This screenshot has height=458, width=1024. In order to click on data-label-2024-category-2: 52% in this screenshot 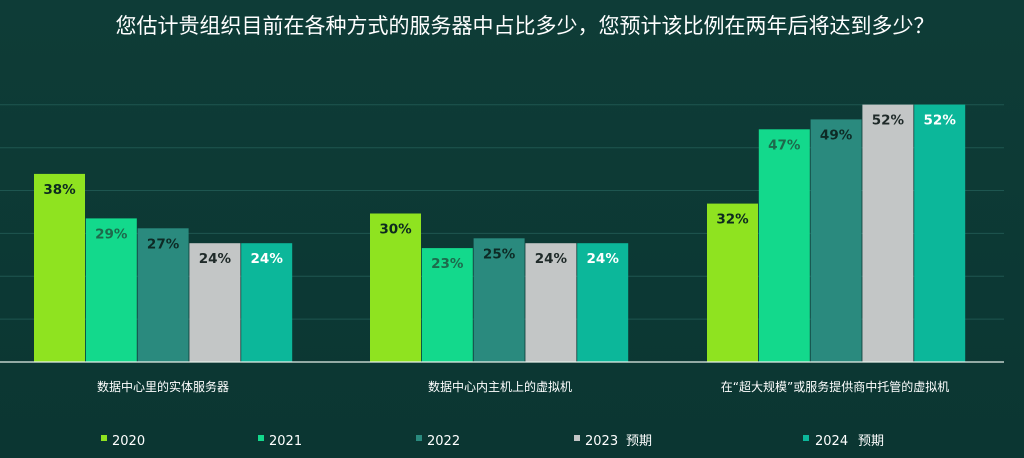, I will do `click(940, 121)`.